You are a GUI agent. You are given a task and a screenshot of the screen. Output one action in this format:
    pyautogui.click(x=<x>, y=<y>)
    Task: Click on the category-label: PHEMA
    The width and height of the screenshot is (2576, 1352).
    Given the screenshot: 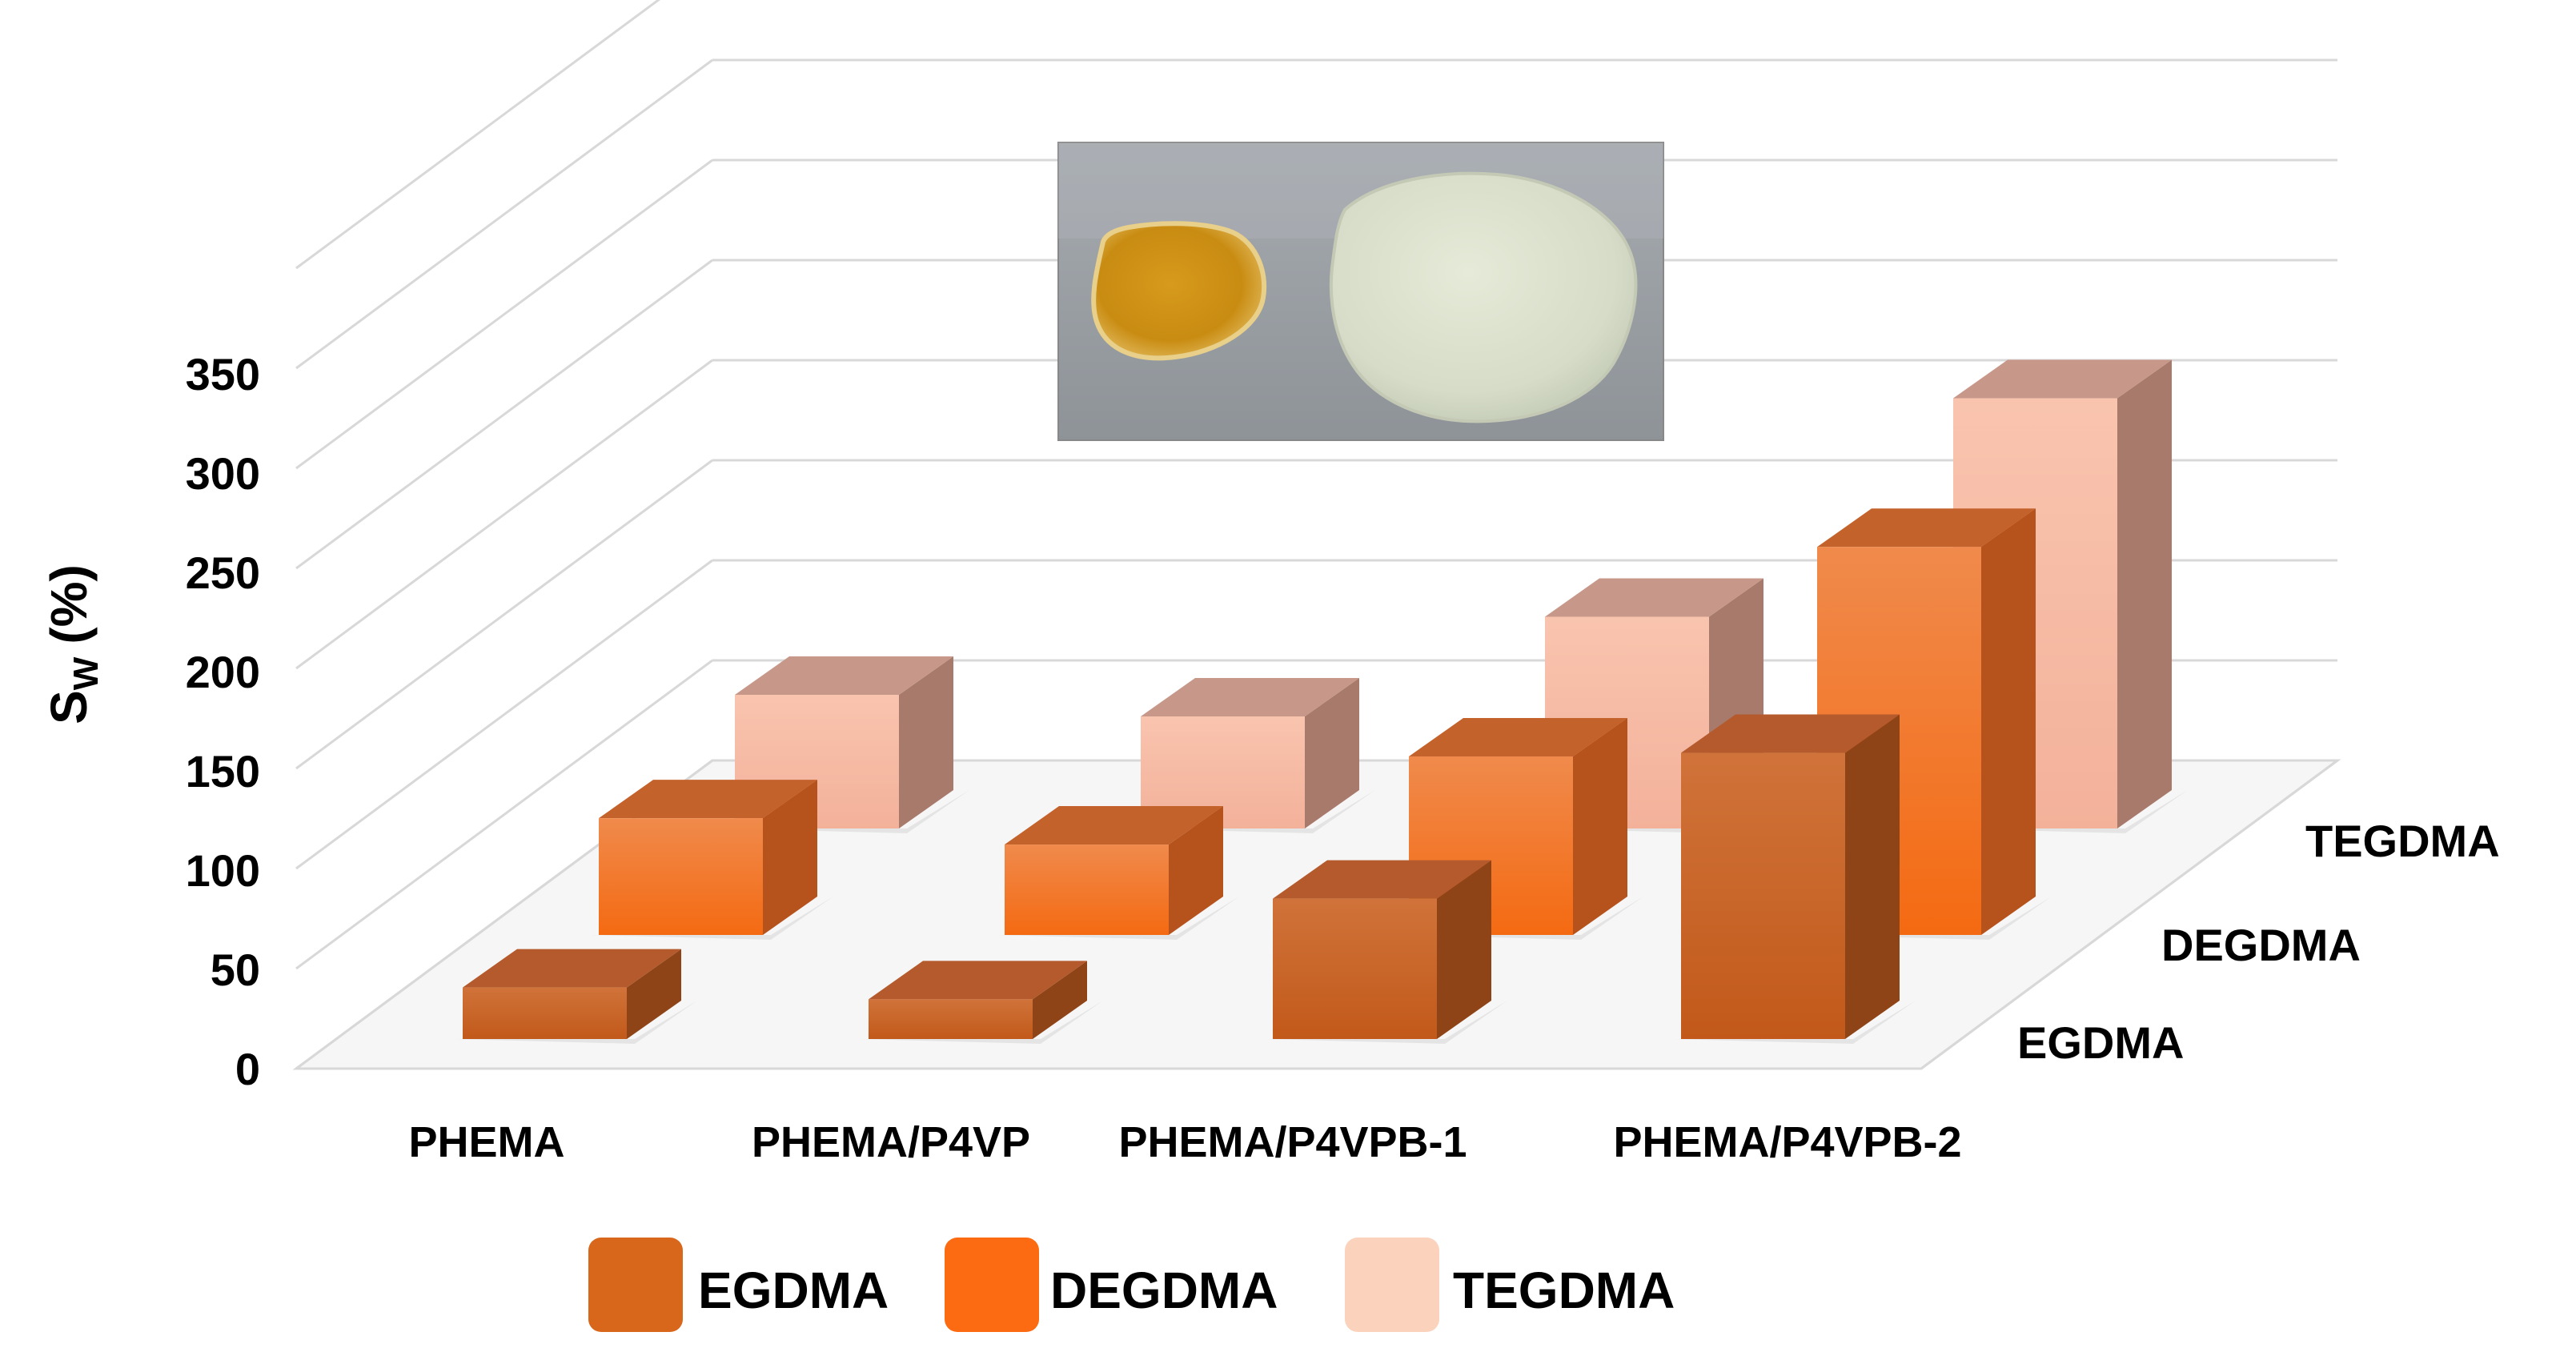 What is the action you would take?
    pyautogui.click(x=486, y=1142)
    